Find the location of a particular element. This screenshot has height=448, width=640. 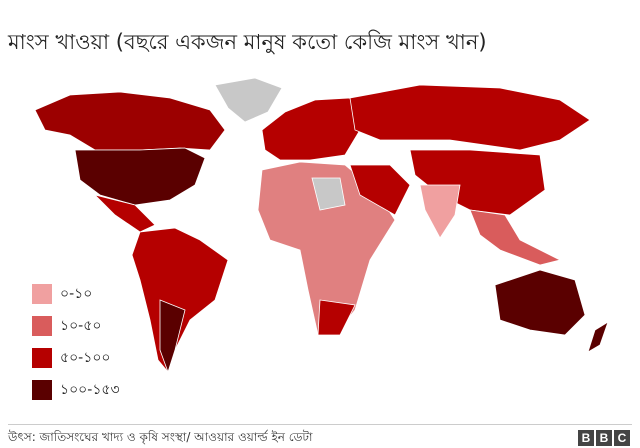

legend-label: ১০-৫০ is located at coordinates (81, 326).